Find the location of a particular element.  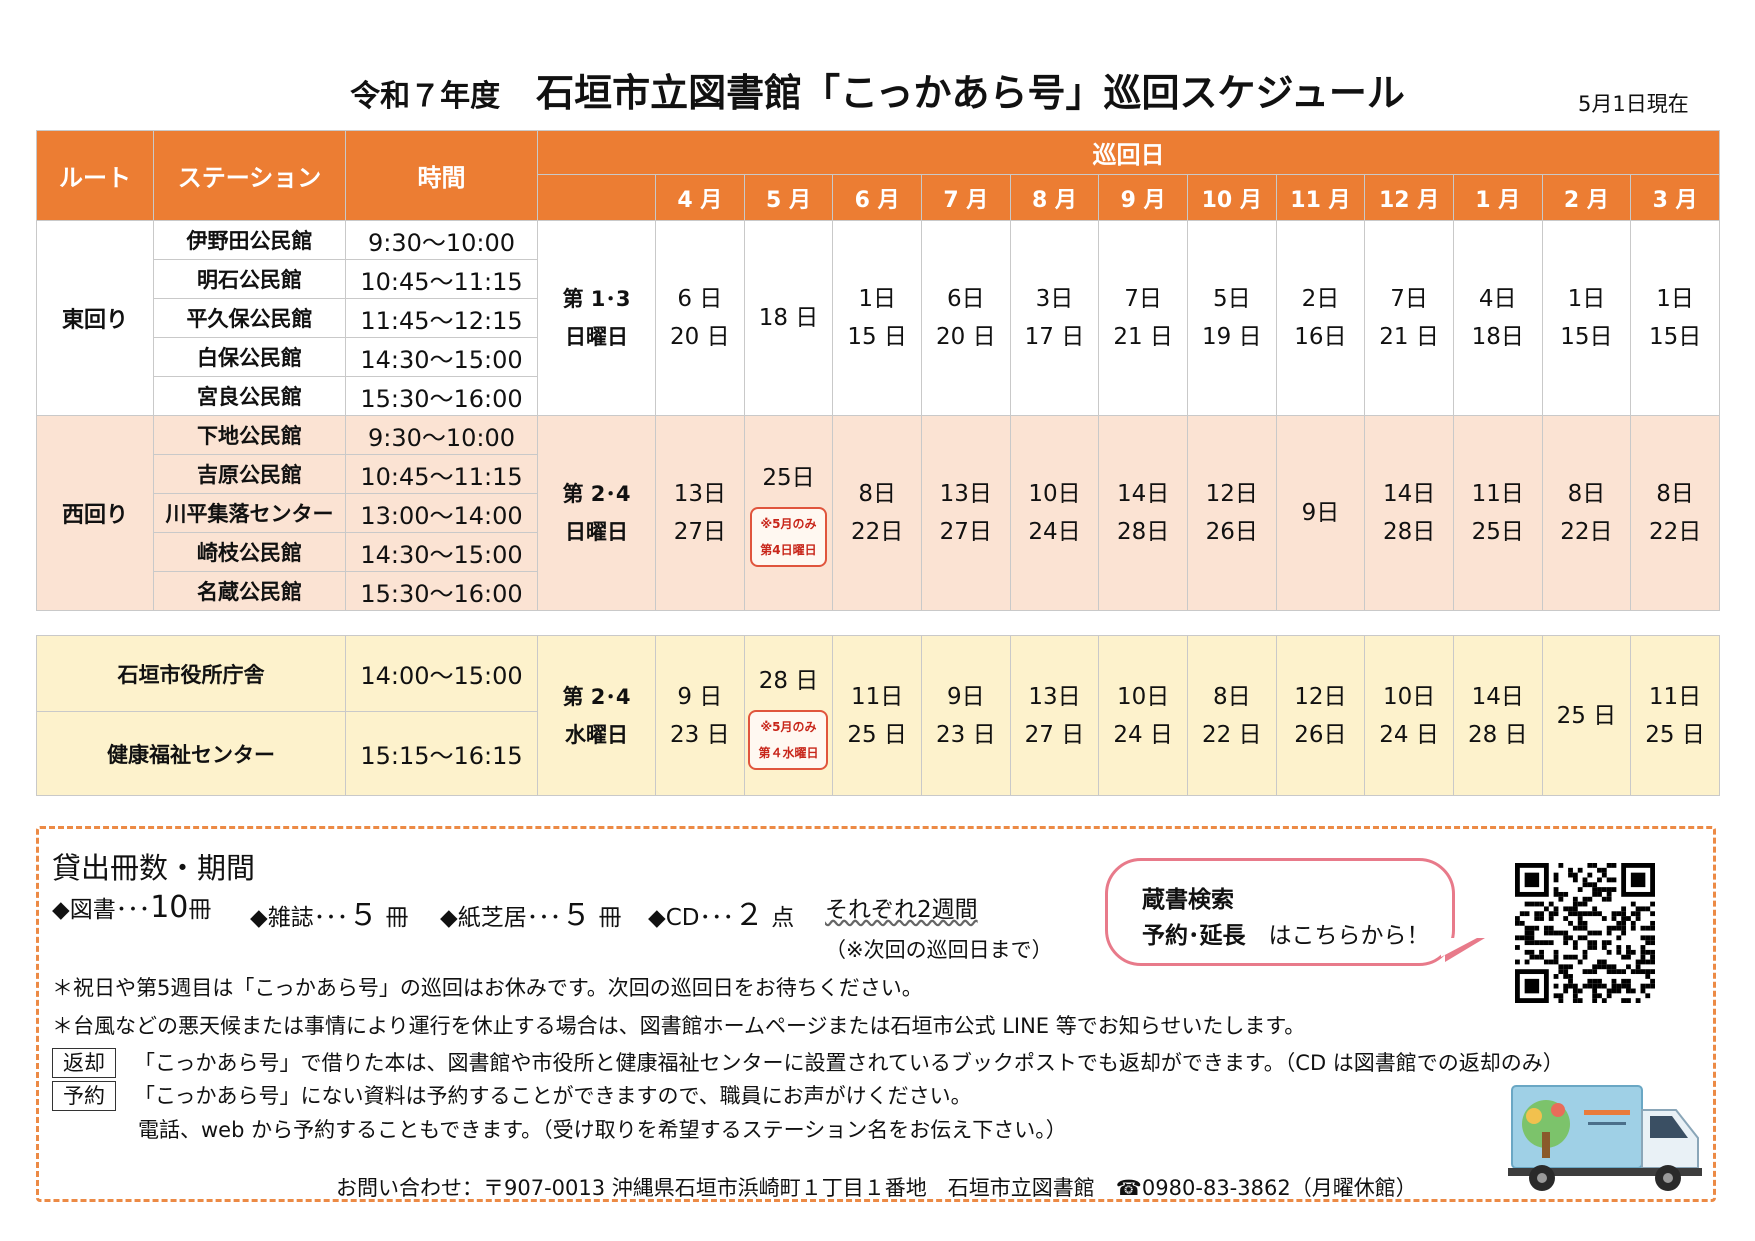

station-name: 川平集落センター is located at coordinates (249, 513).